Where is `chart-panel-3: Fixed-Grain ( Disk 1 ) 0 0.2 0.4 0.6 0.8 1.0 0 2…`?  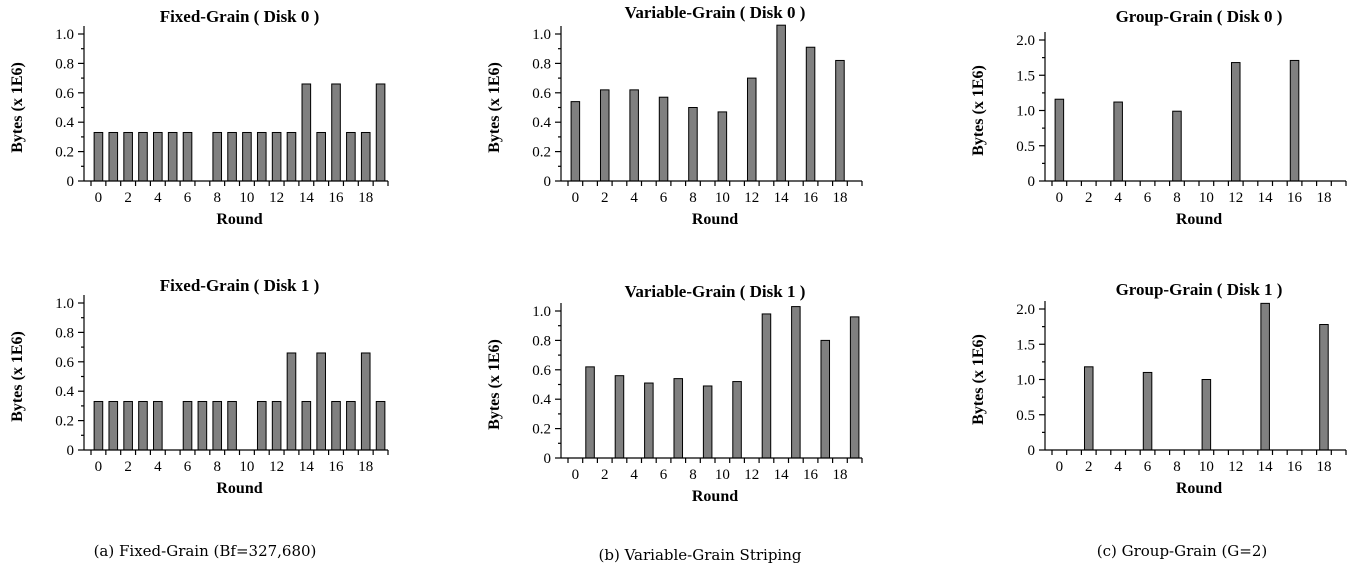
chart-panel-3: Fixed-Grain ( Disk 1 ) 0 0.2 0.4 0.6 0.8 1.0 0 2… is located at coordinates (199, 386).